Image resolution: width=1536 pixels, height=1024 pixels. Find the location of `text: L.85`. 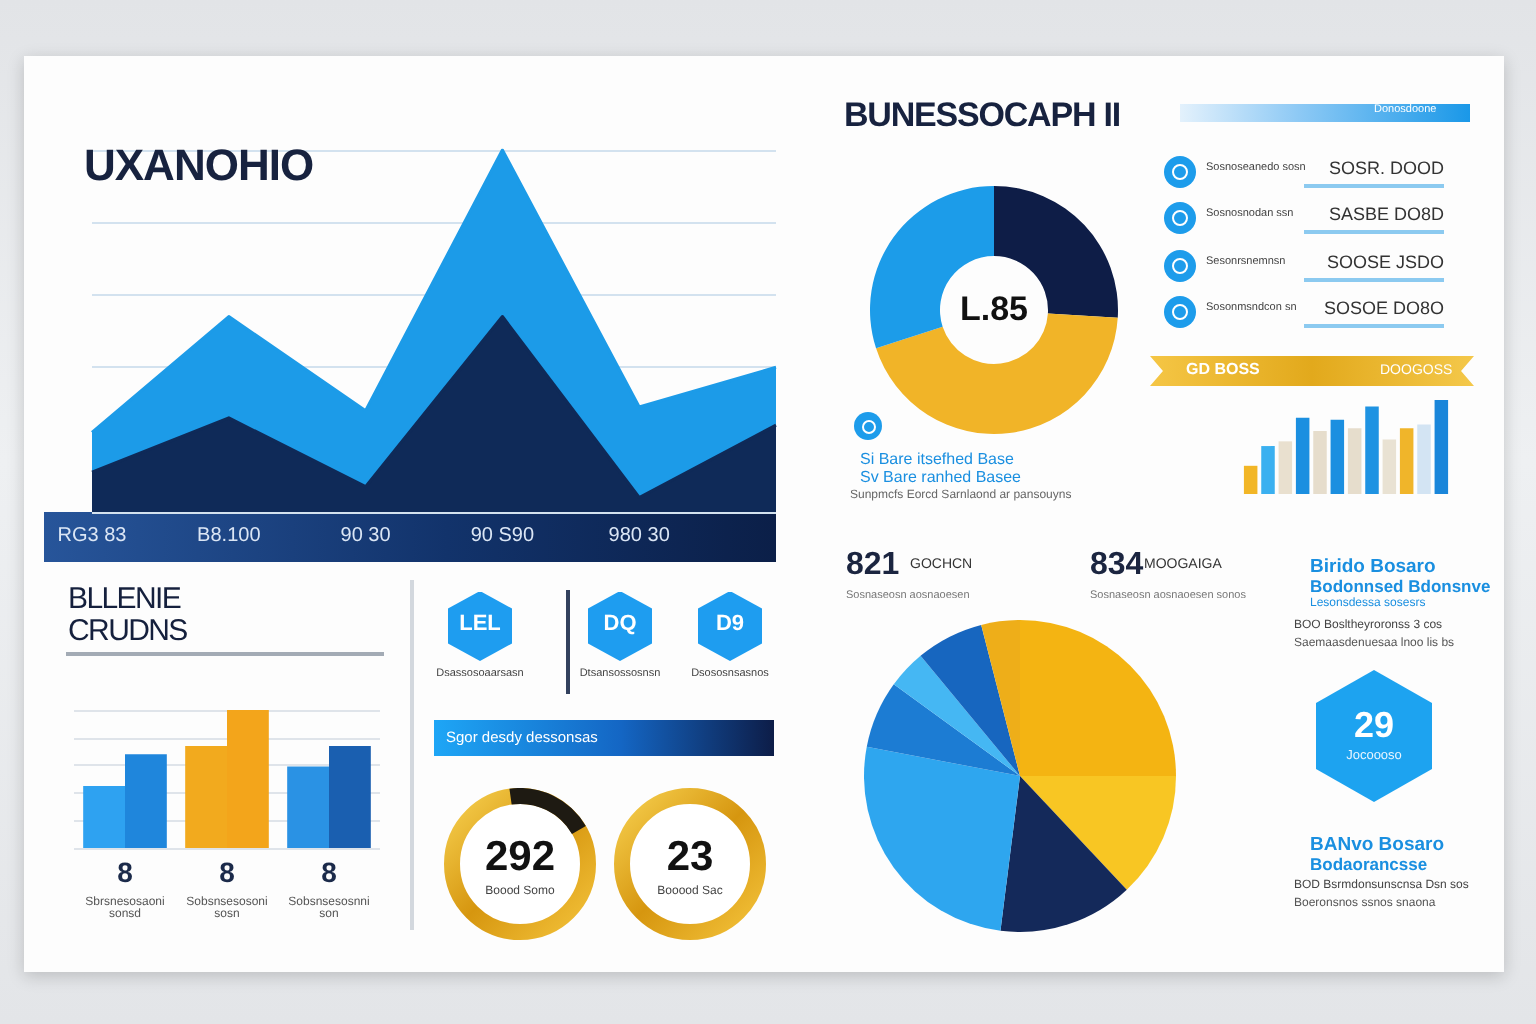

text: L.85 is located at coordinates (994, 309).